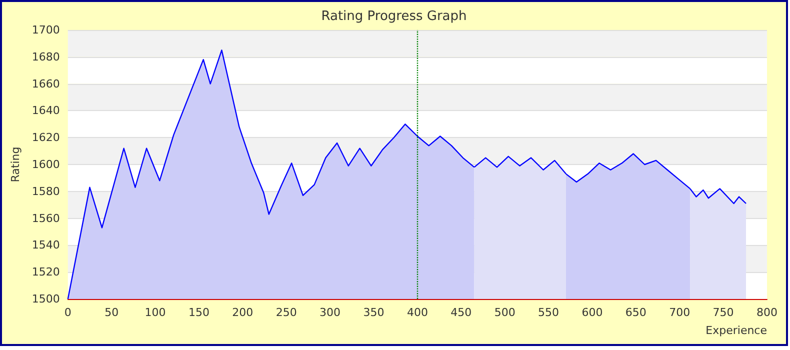 The height and width of the screenshot is (350, 790). What do you see at coordinates (46, 30) in the screenshot?
I see `y-tick-label: 1700` at bounding box center [46, 30].